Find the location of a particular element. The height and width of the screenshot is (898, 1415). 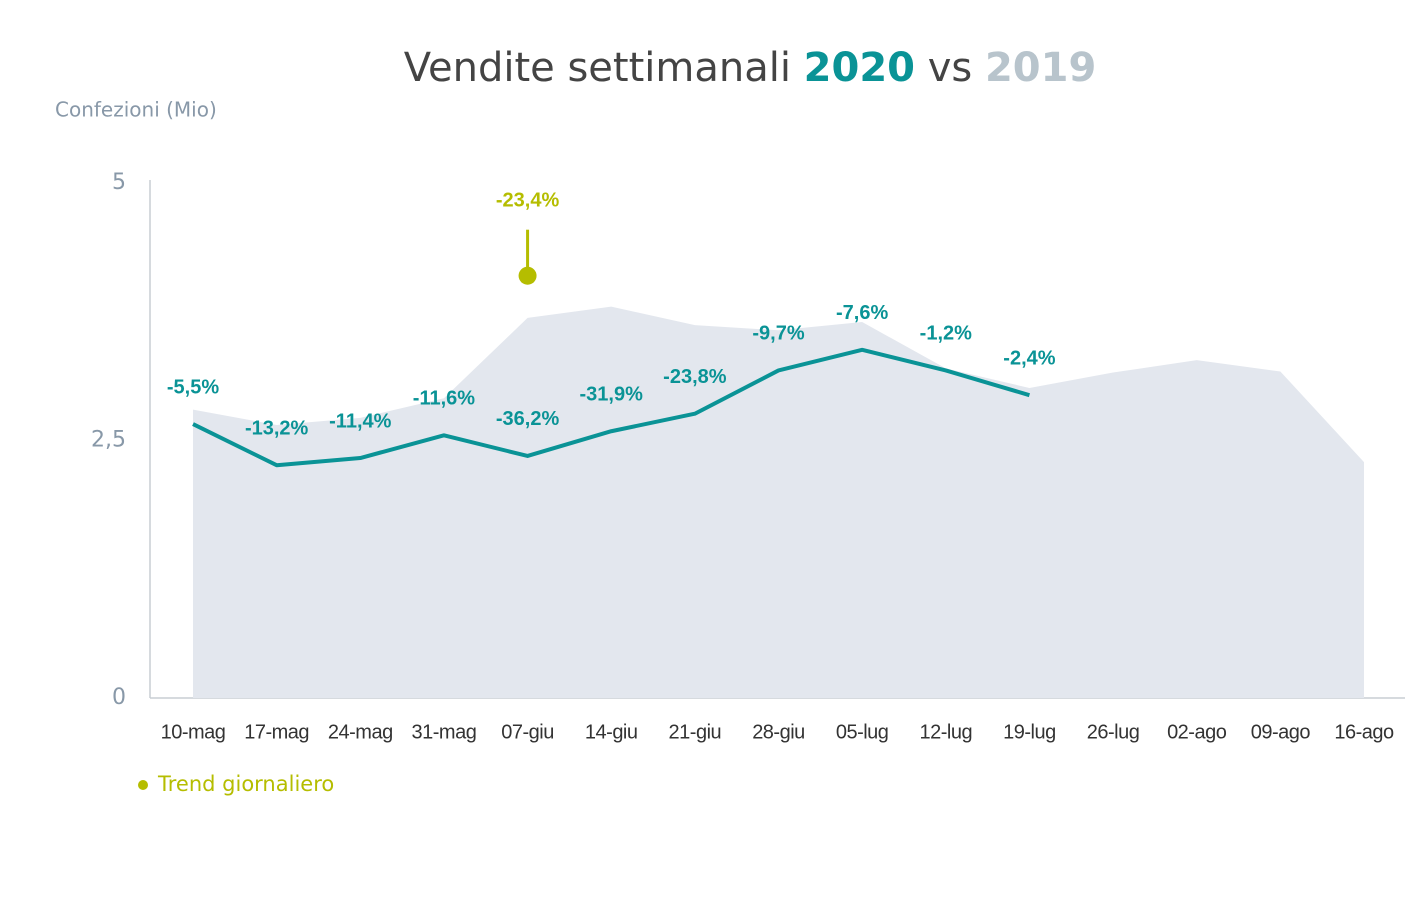

data-label: -11,6% is located at coordinates (444, 399).